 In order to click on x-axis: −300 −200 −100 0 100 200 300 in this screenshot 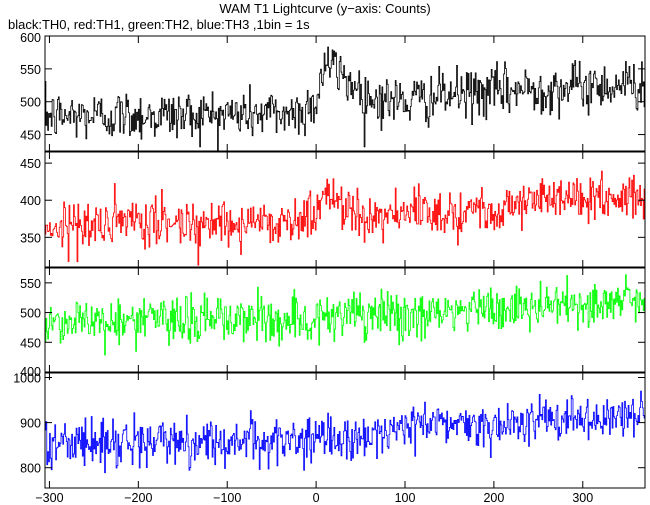, I will do `click(314, 498)`.